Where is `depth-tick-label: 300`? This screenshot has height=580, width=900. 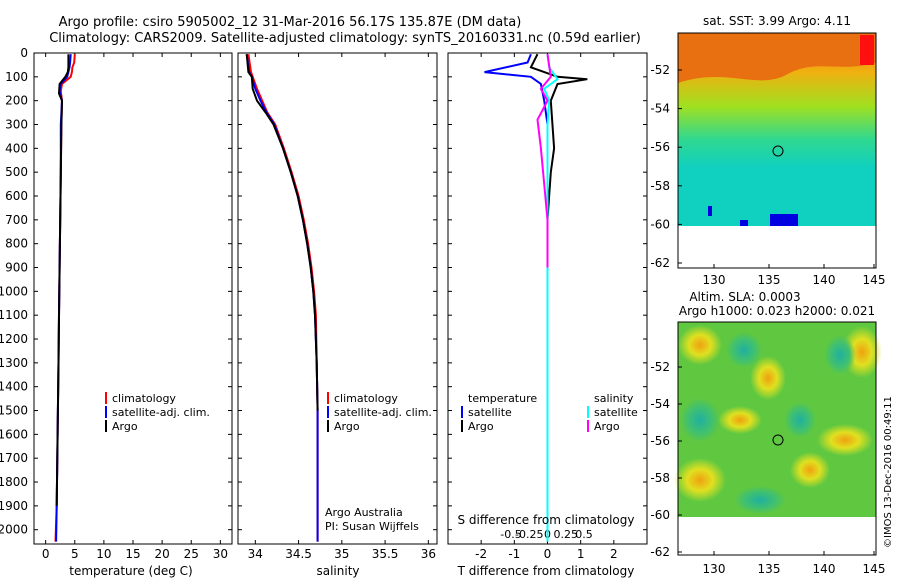 depth-tick-label: 300 is located at coordinates (16, 125).